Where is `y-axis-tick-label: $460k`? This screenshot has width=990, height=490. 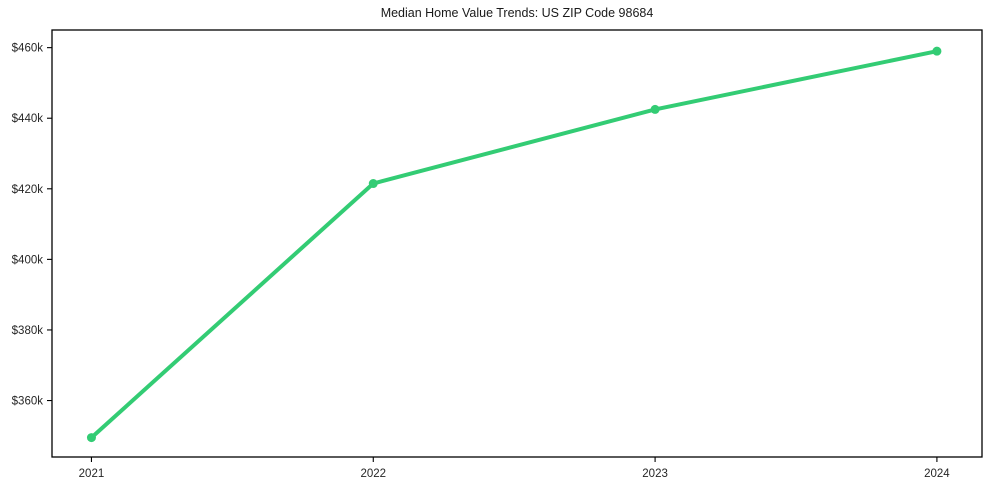
y-axis-tick-label: $460k is located at coordinates (28, 49).